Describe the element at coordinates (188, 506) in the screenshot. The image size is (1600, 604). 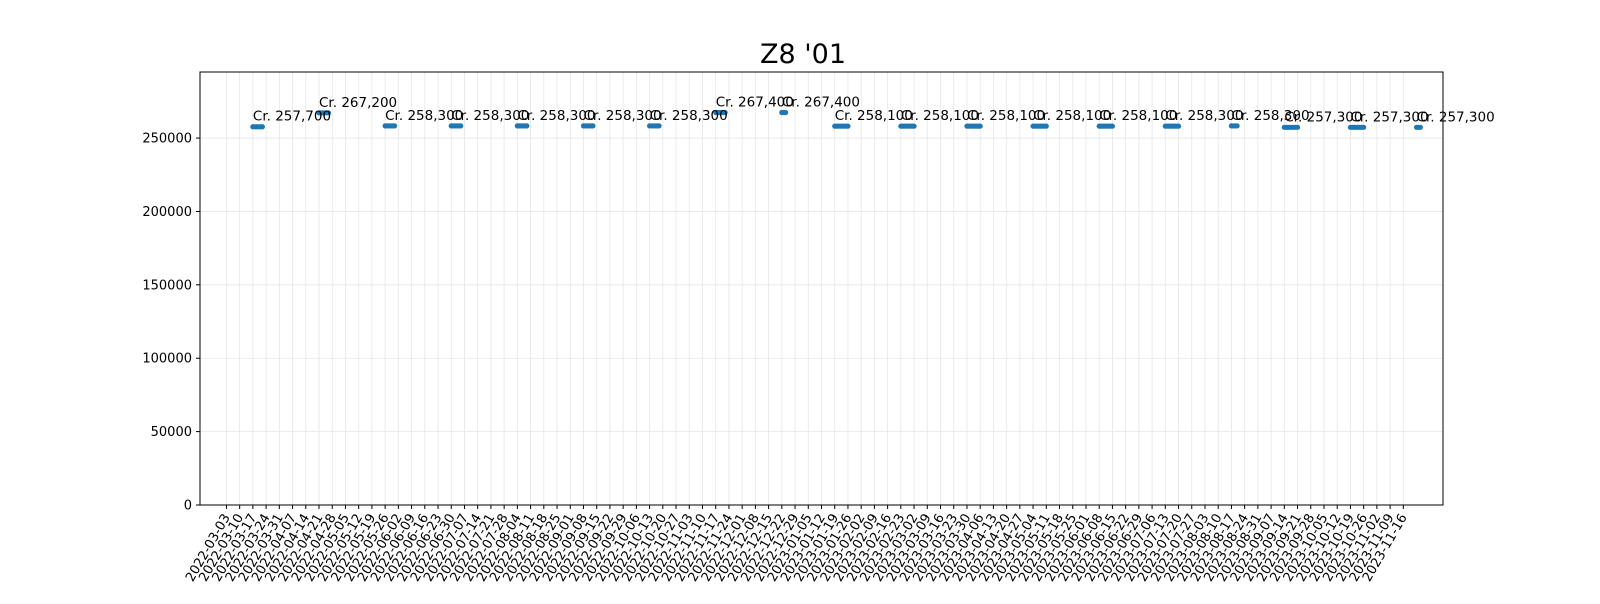
I see `y-tick-label: 0` at that location.